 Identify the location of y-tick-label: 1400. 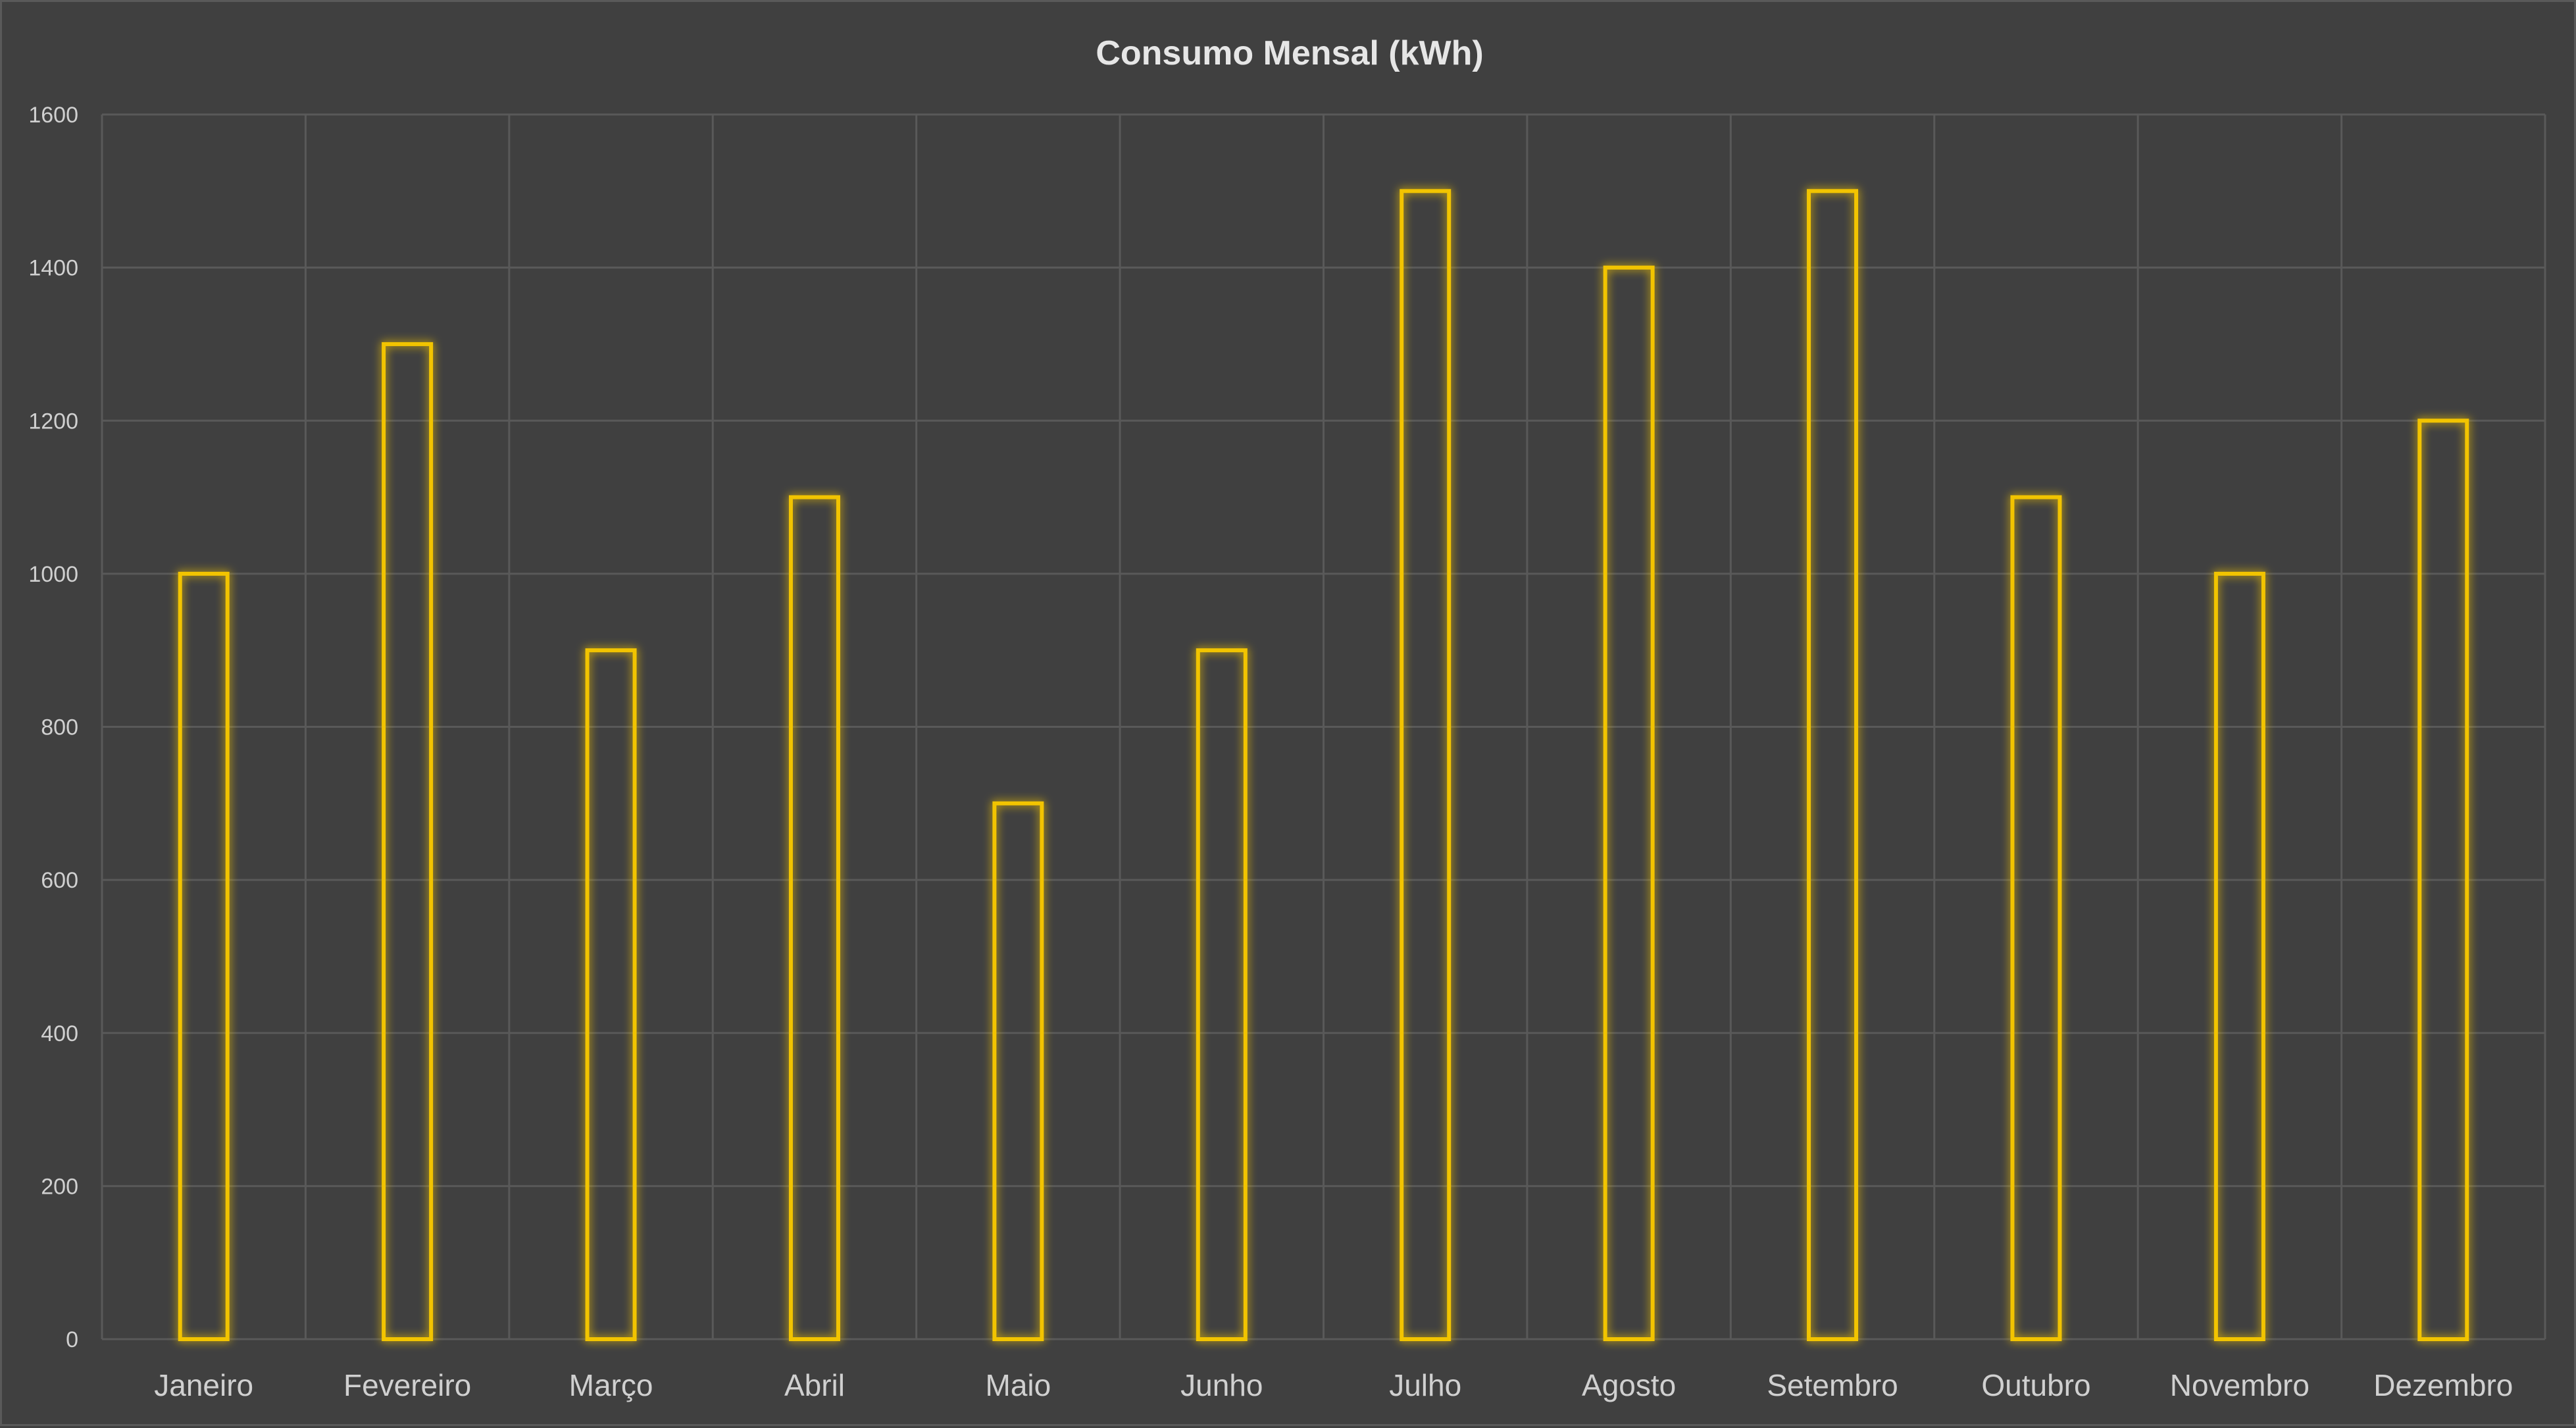
(53, 268).